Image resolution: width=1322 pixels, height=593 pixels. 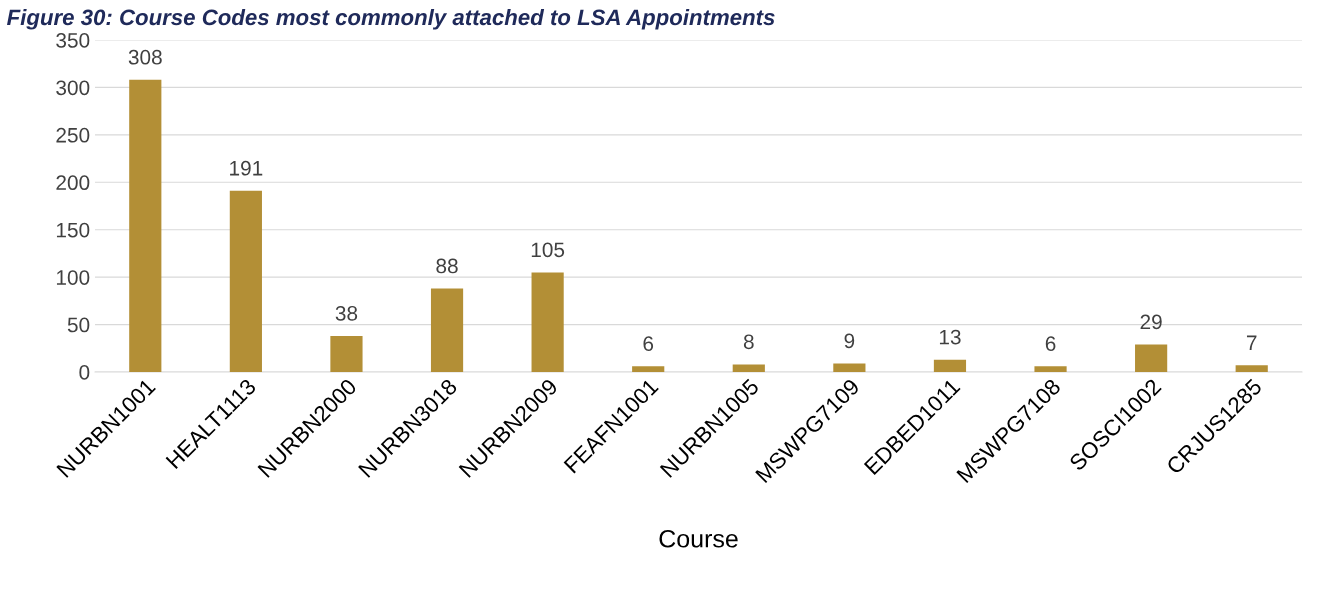 What do you see at coordinates (73, 88) in the screenshot?
I see `y-tick-label: 300` at bounding box center [73, 88].